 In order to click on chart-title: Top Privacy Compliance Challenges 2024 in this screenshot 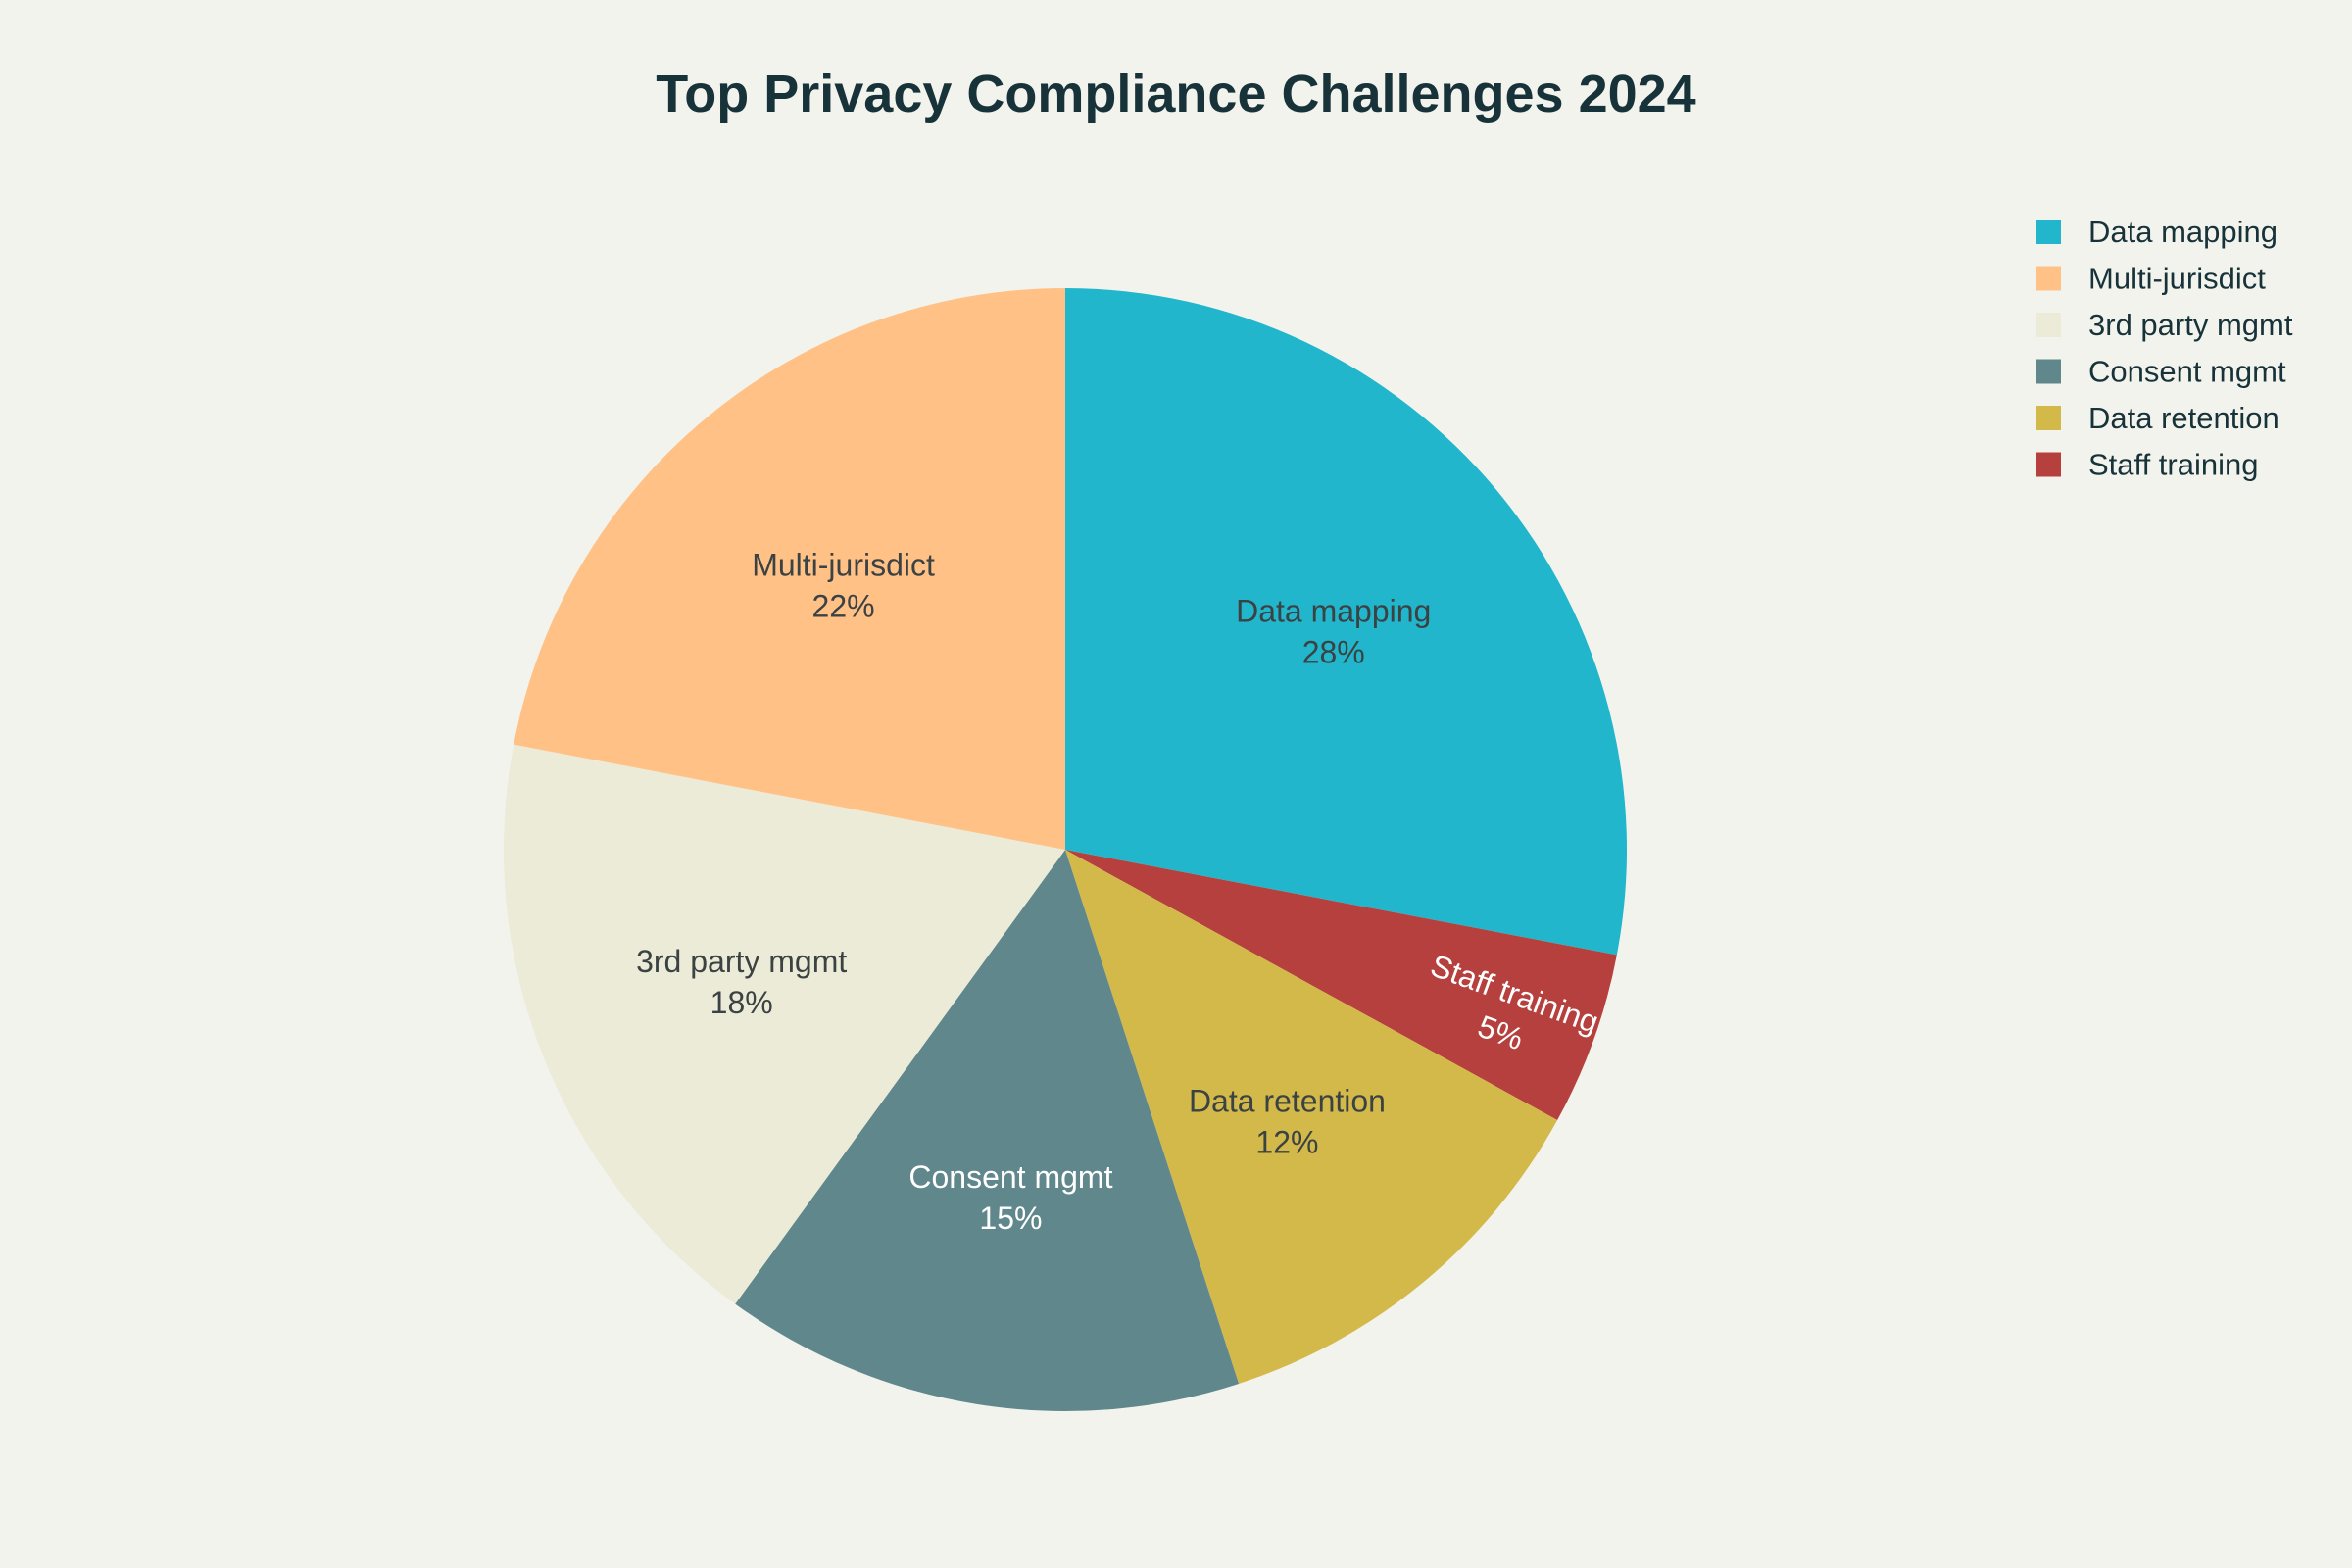, I will do `click(1175, 94)`.